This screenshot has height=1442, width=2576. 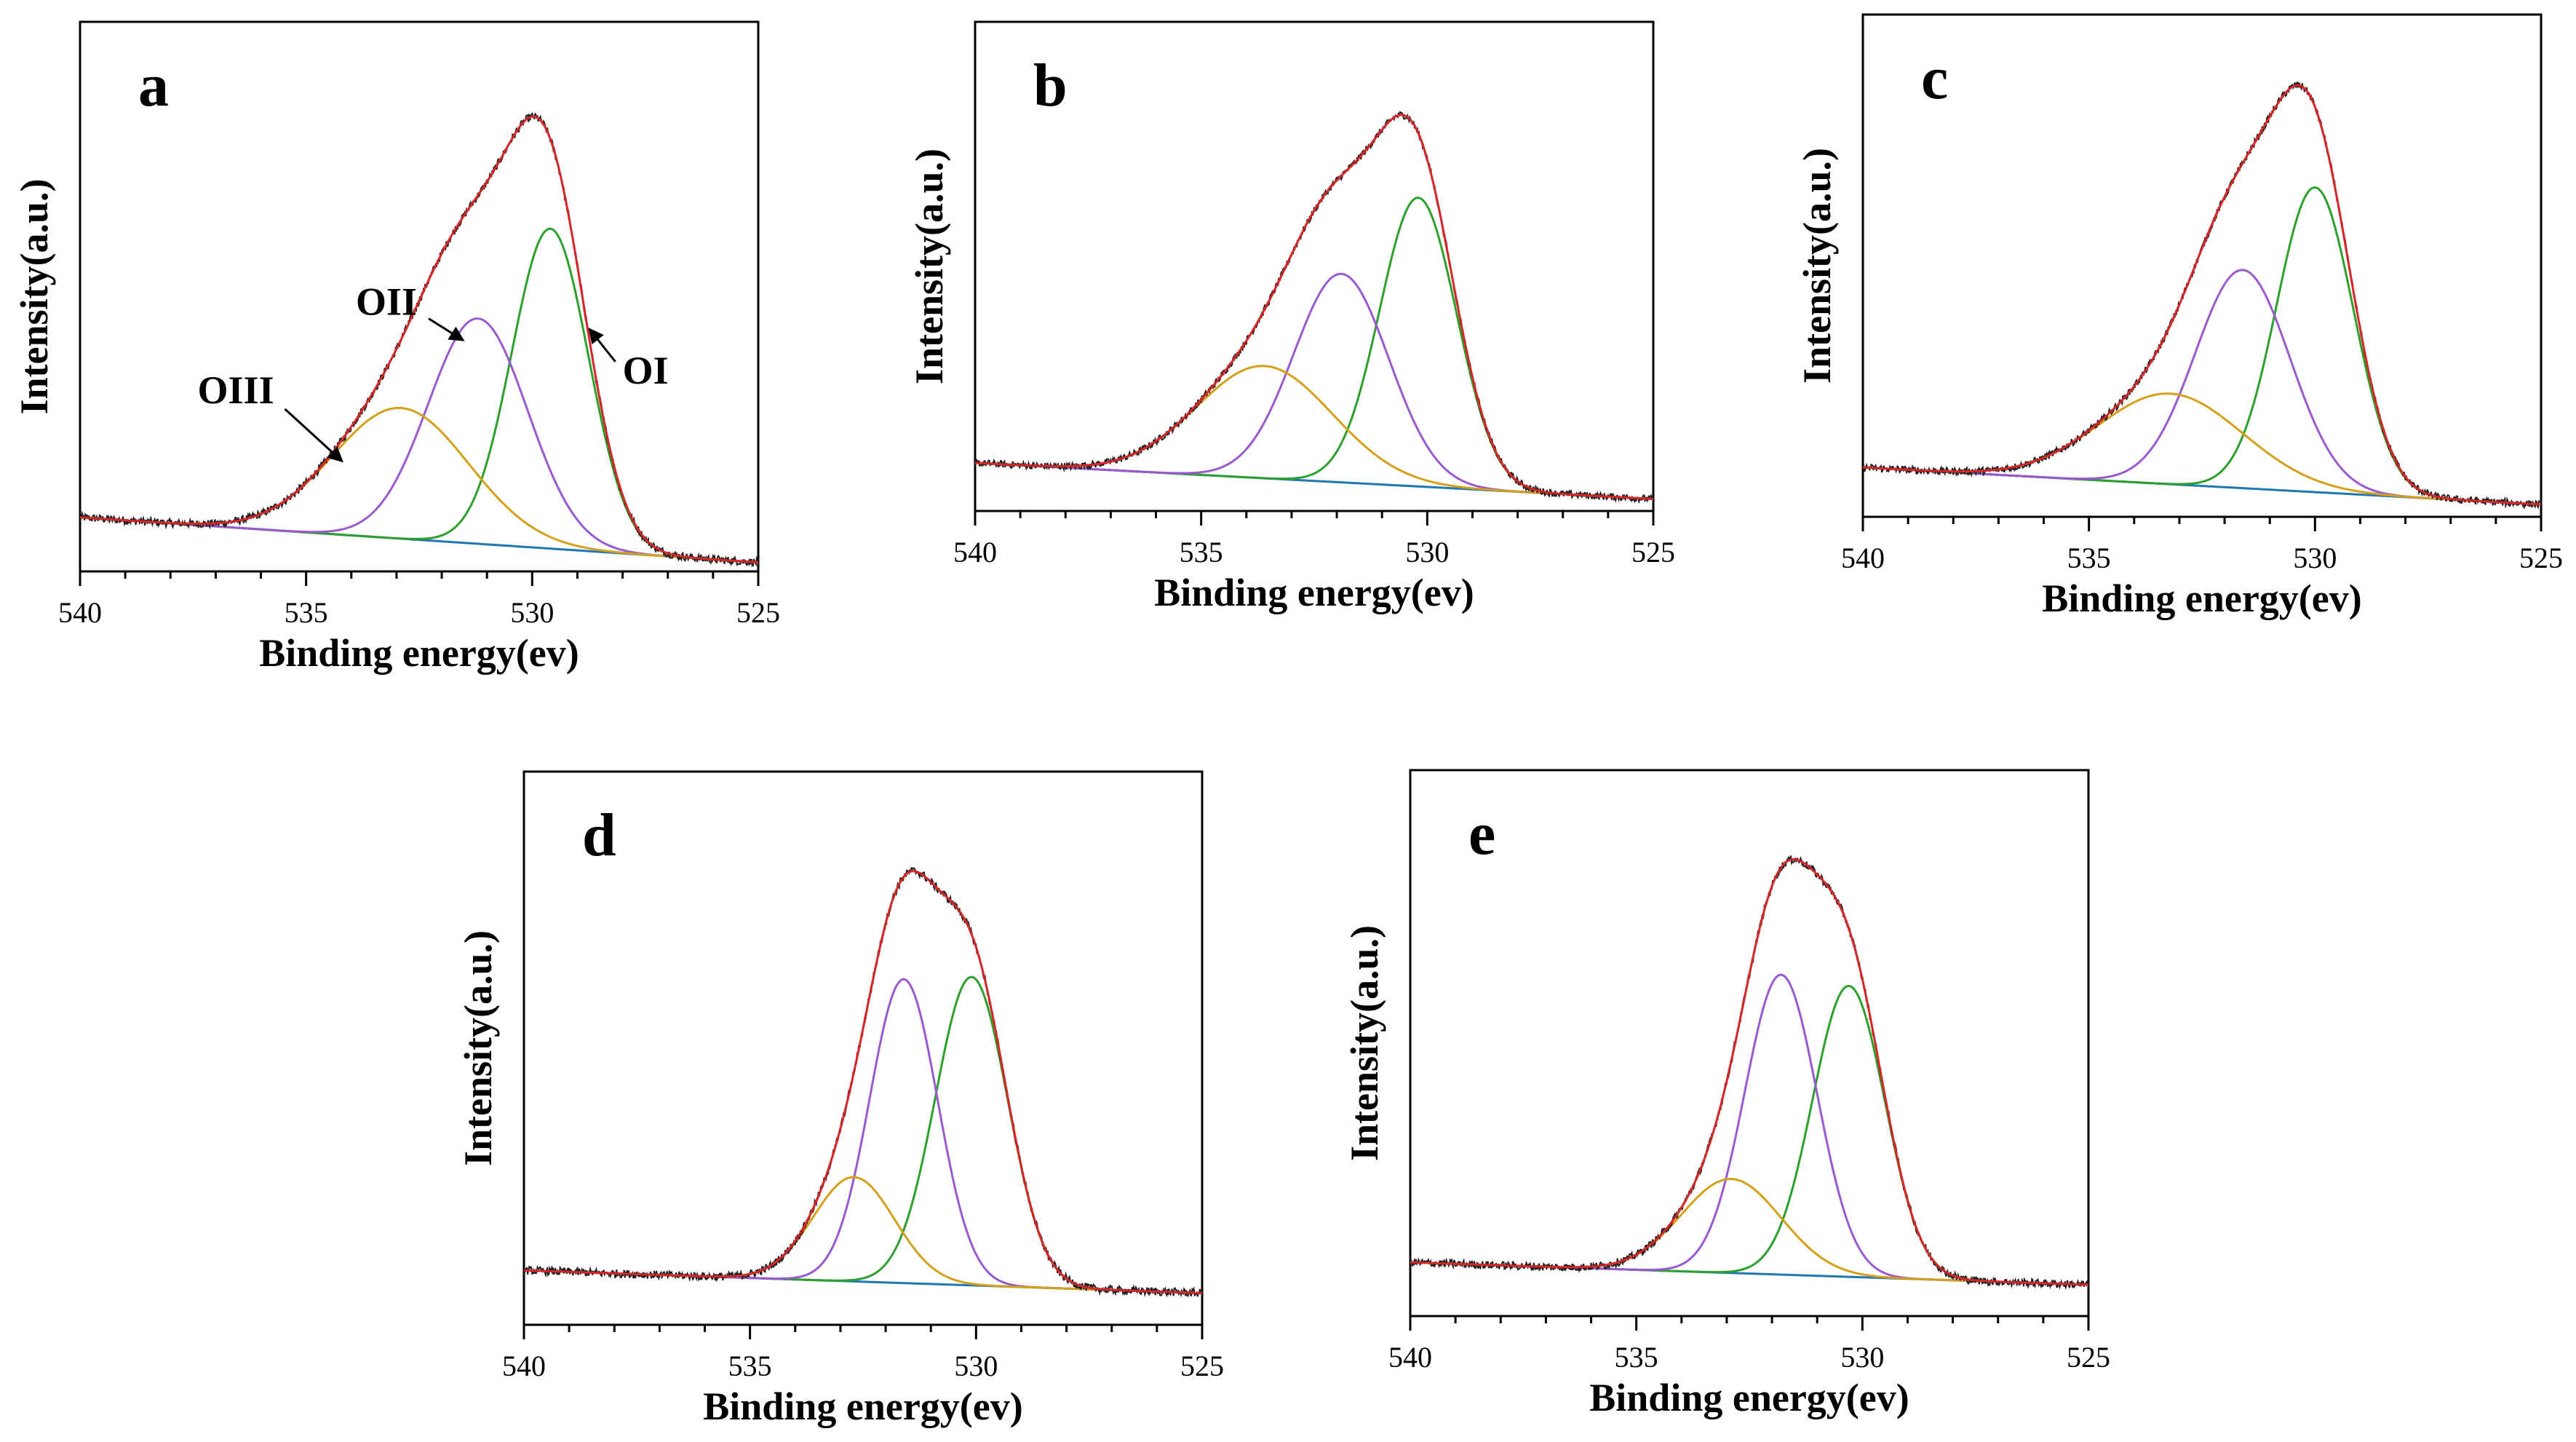 What do you see at coordinates (1935, 78) in the screenshot?
I see `panel-letter: c` at bounding box center [1935, 78].